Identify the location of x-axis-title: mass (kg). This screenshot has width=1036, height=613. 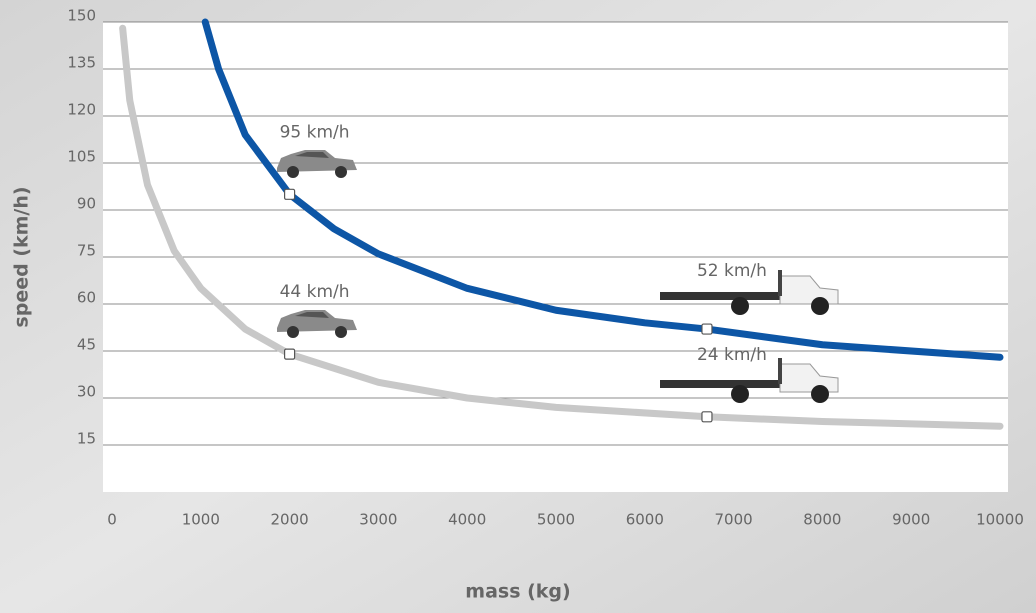
(517, 592).